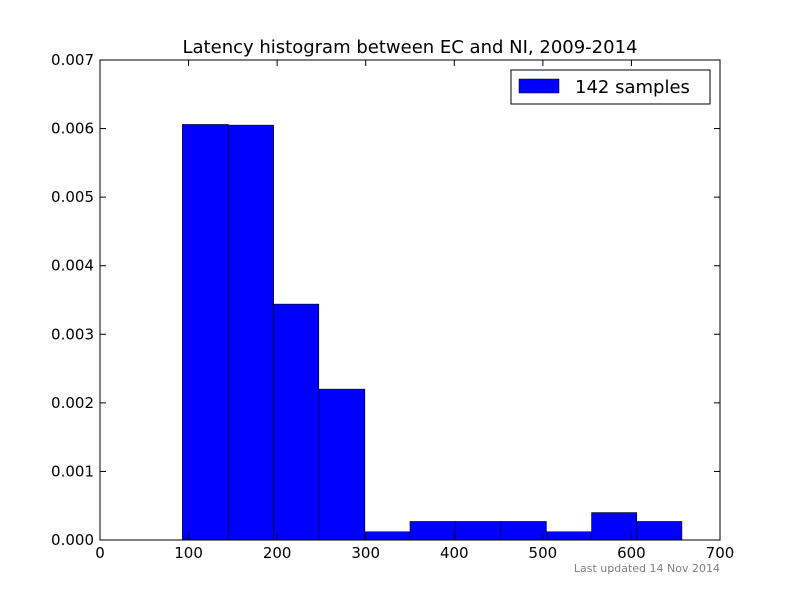 Image resolution: width=800 pixels, height=600 pixels. Describe the element at coordinates (72, 197) in the screenshot. I see `y-tick-label: 0.005` at that location.